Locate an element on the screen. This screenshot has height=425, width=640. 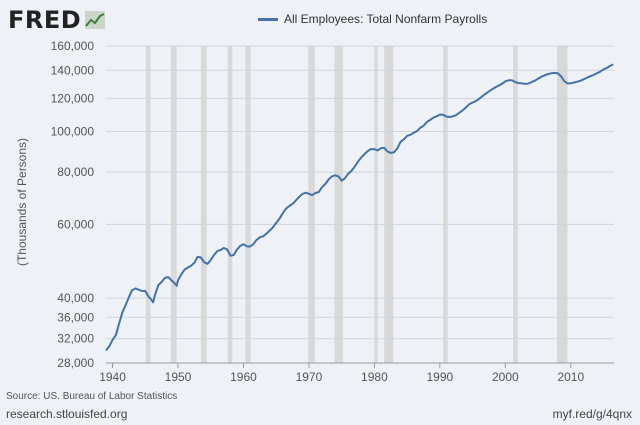
x-tick-labels: 1940 1950 1960 1970 1980 1990 2000 2010 is located at coordinates (341, 373).